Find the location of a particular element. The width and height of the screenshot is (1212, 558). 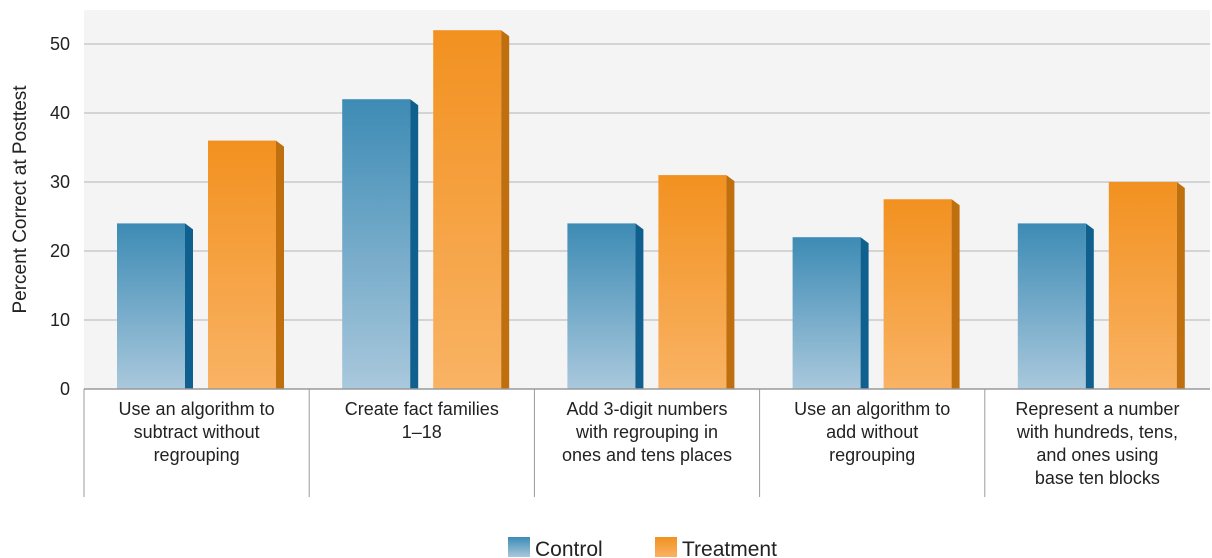

category-label: Use an algorithm to add without regrouping is located at coordinates (872, 432).